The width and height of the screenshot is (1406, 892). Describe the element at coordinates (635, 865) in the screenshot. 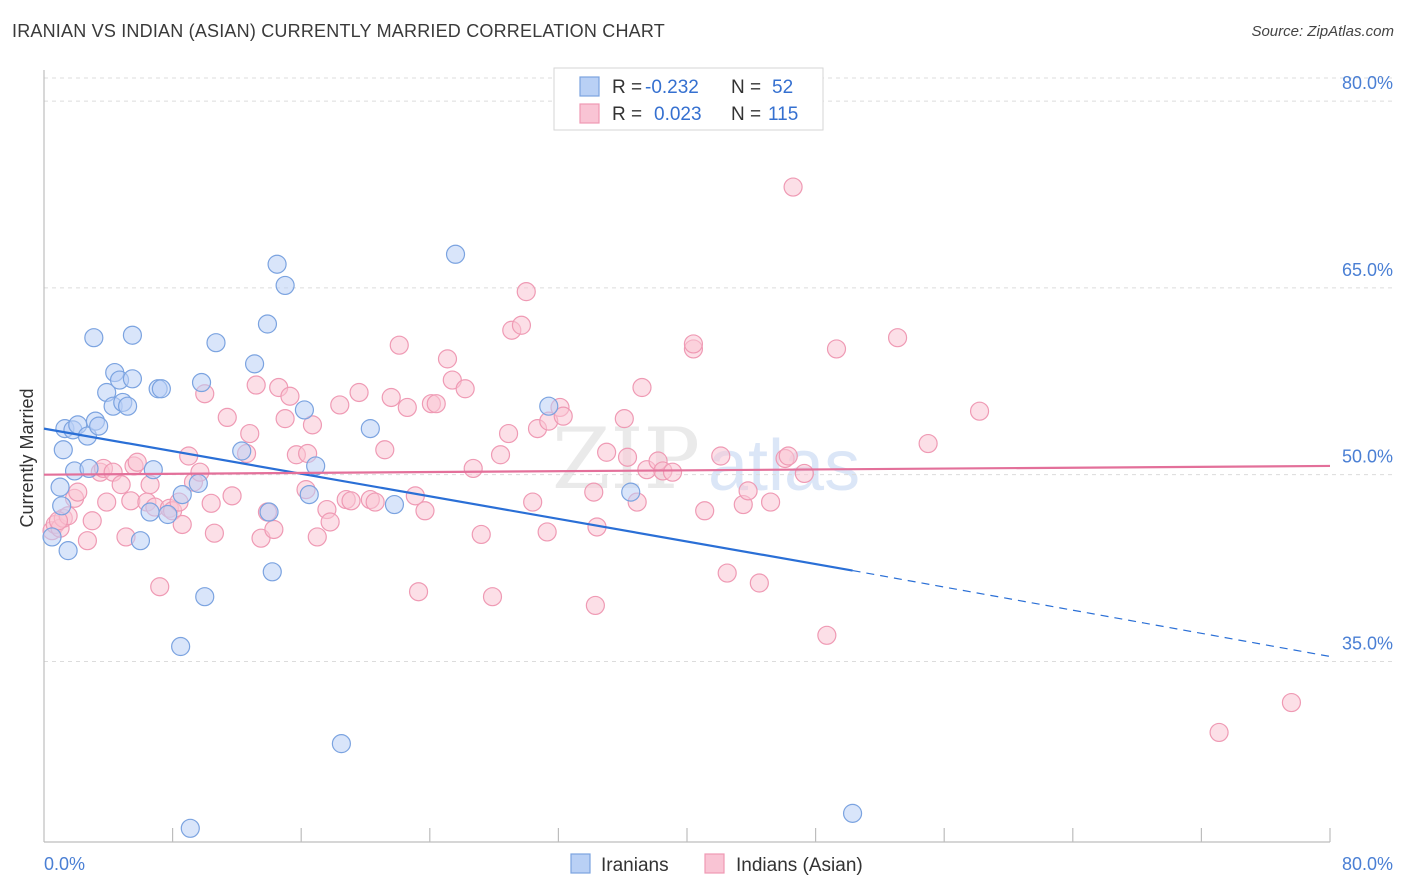

I see `bottom-legend-label-iranians: Iranians` at that location.